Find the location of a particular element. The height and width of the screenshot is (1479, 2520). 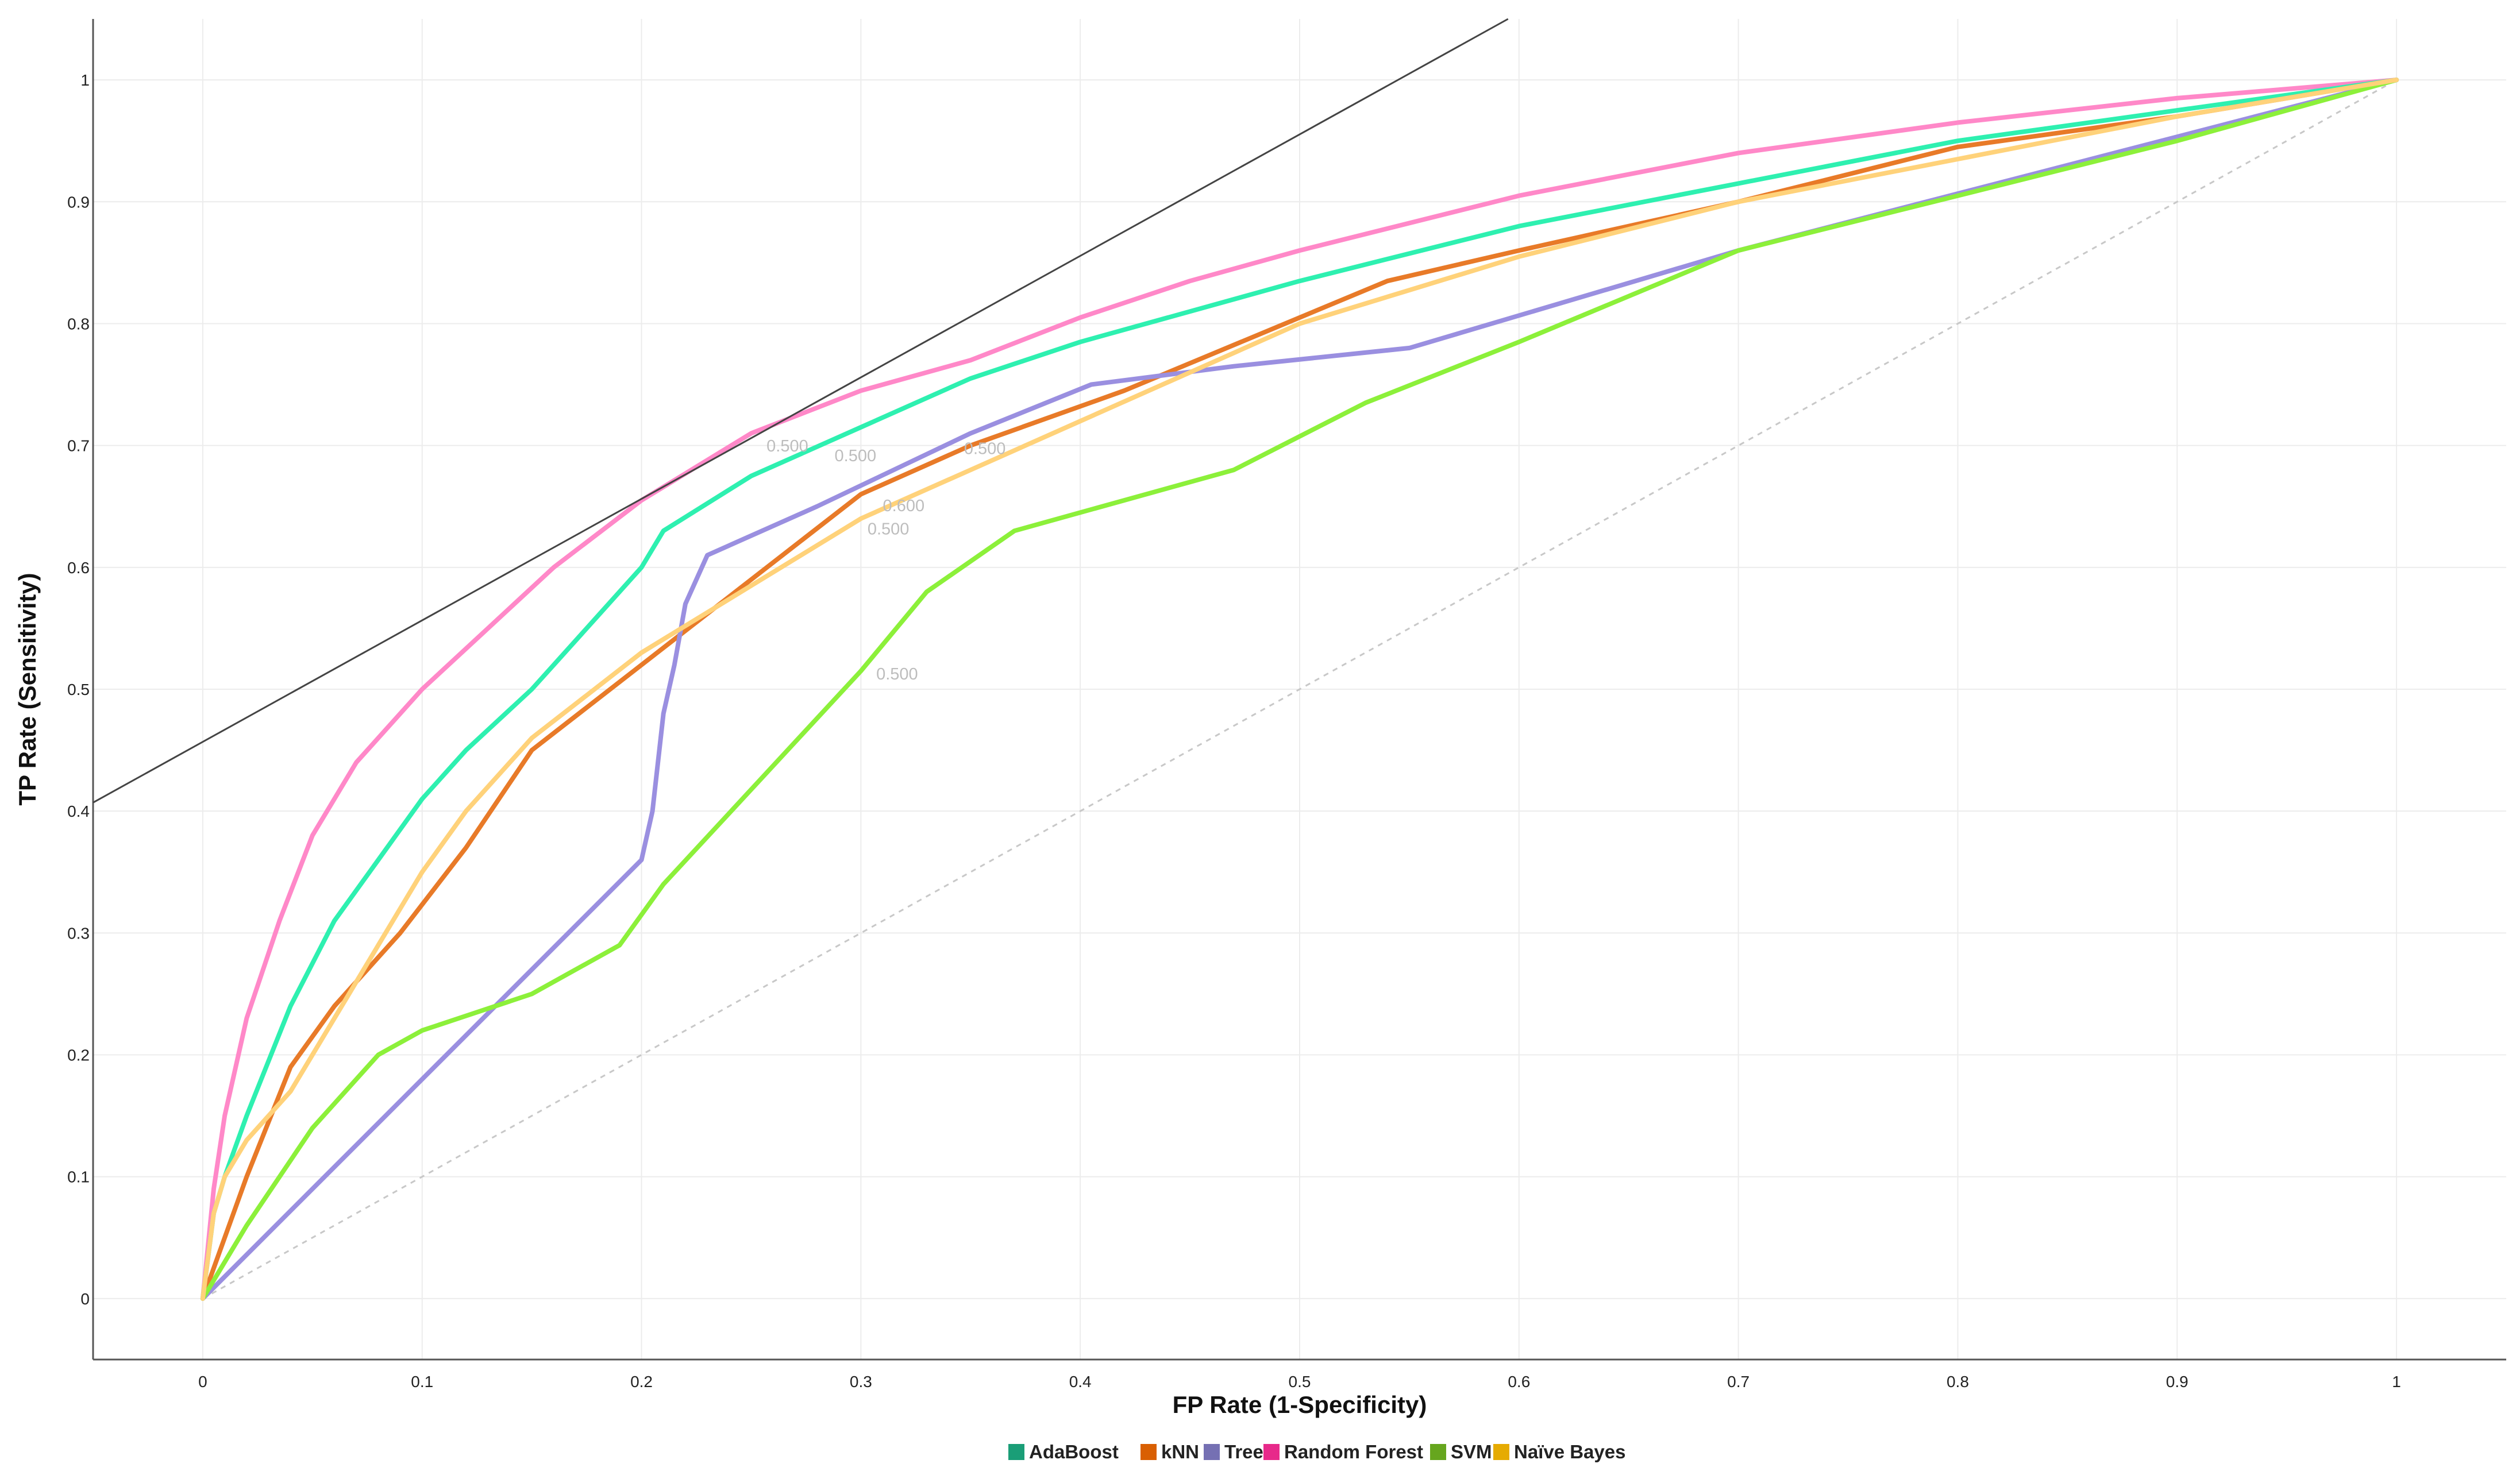

y-tick-label: 0.3 is located at coordinates (78, 933).